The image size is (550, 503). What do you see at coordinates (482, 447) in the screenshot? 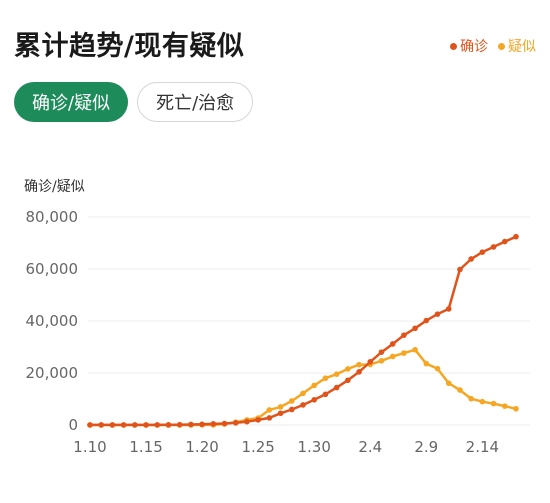
I see `x-tick-label: 2.14` at bounding box center [482, 447].